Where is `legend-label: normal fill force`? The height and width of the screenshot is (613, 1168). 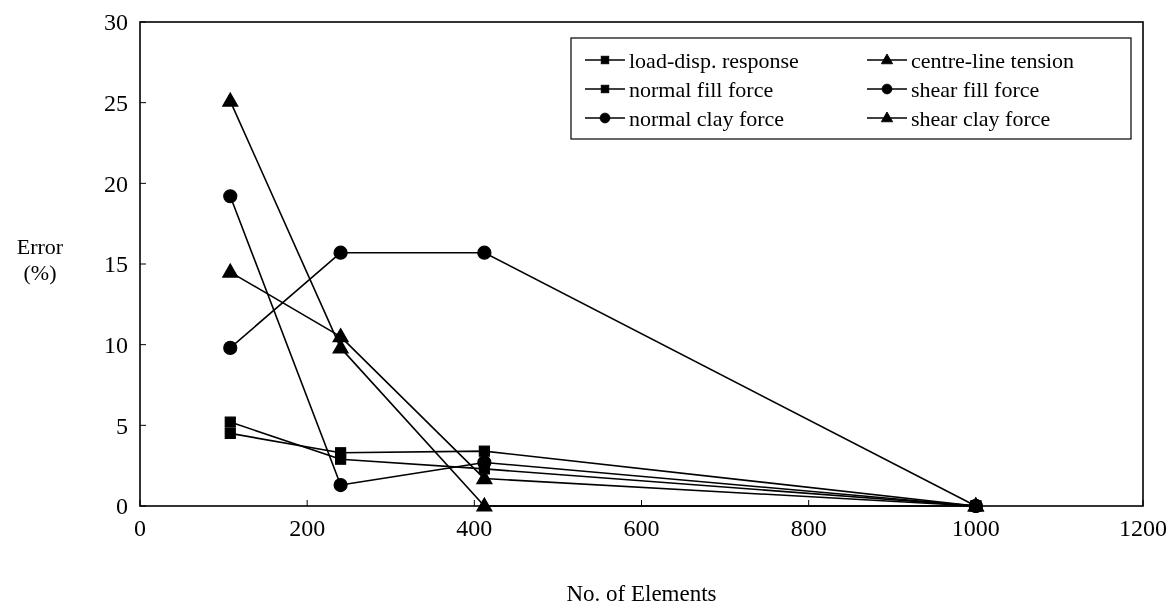
legend-label: normal fill force is located at coordinates (701, 89).